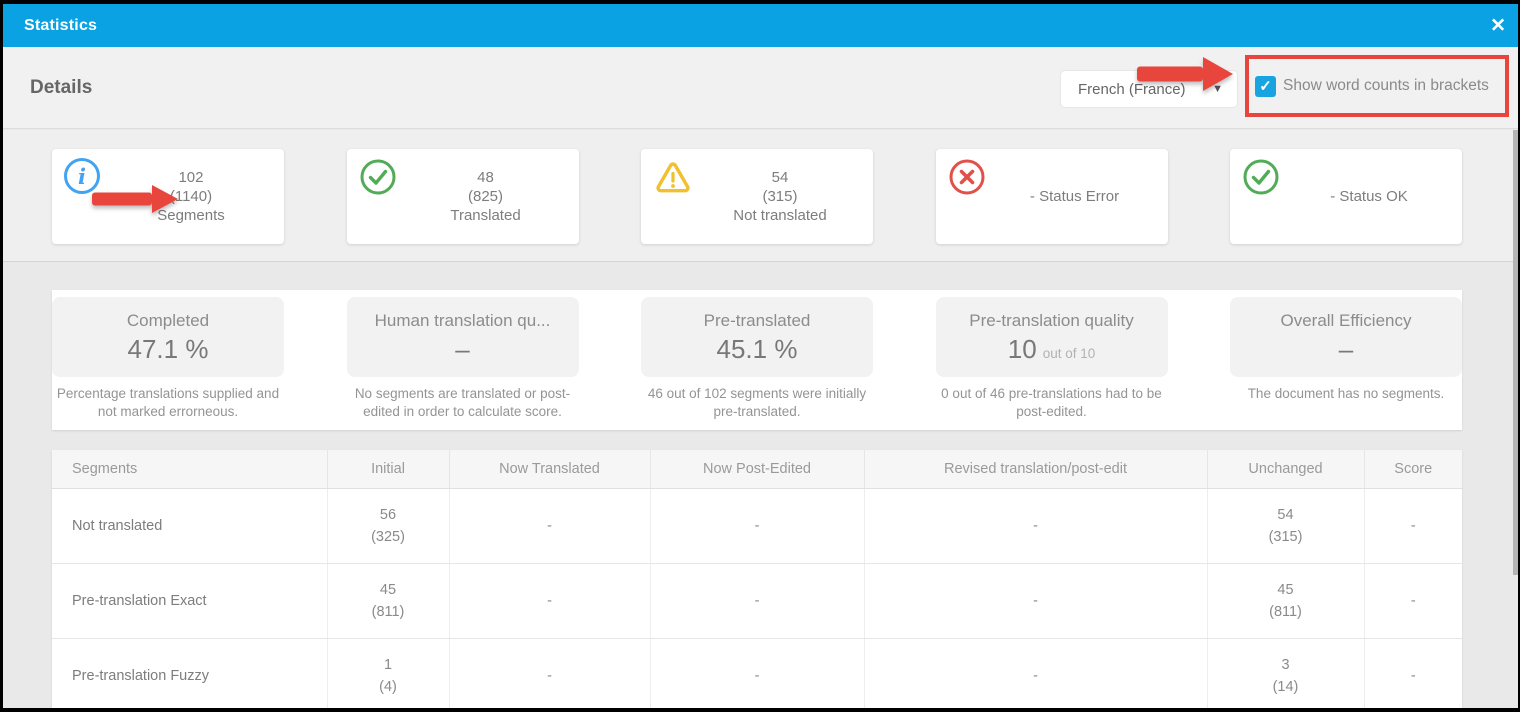  Describe the element at coordinates (549, 469) in the screenshot. I see `column-header-now-translated: Now Translated` at that location.